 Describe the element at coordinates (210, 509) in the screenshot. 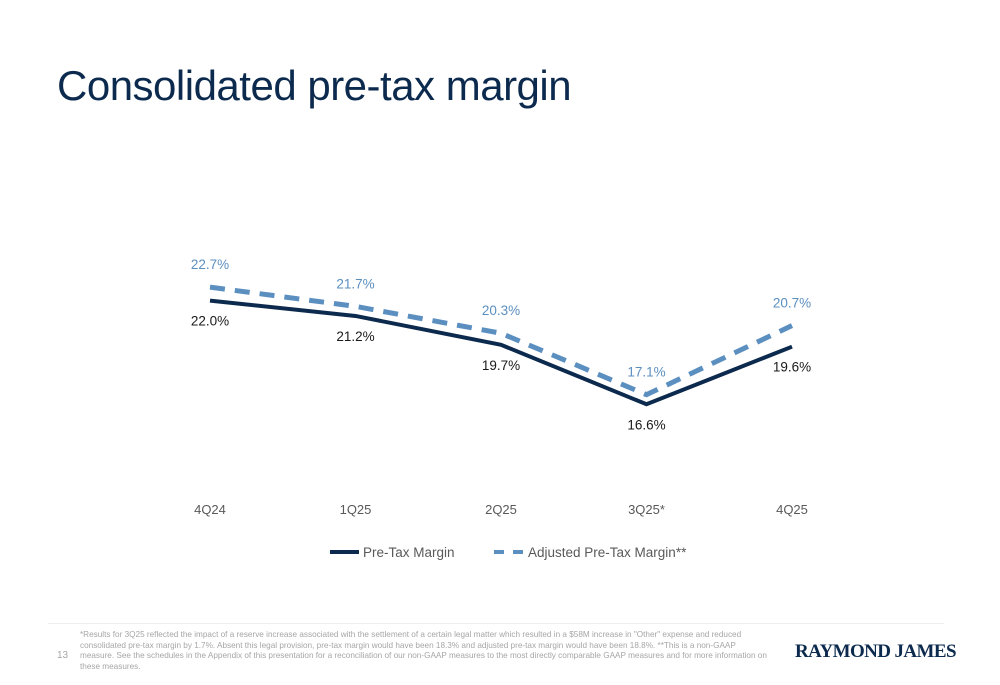

I see `x-tick-label: 4Q24` at that location.